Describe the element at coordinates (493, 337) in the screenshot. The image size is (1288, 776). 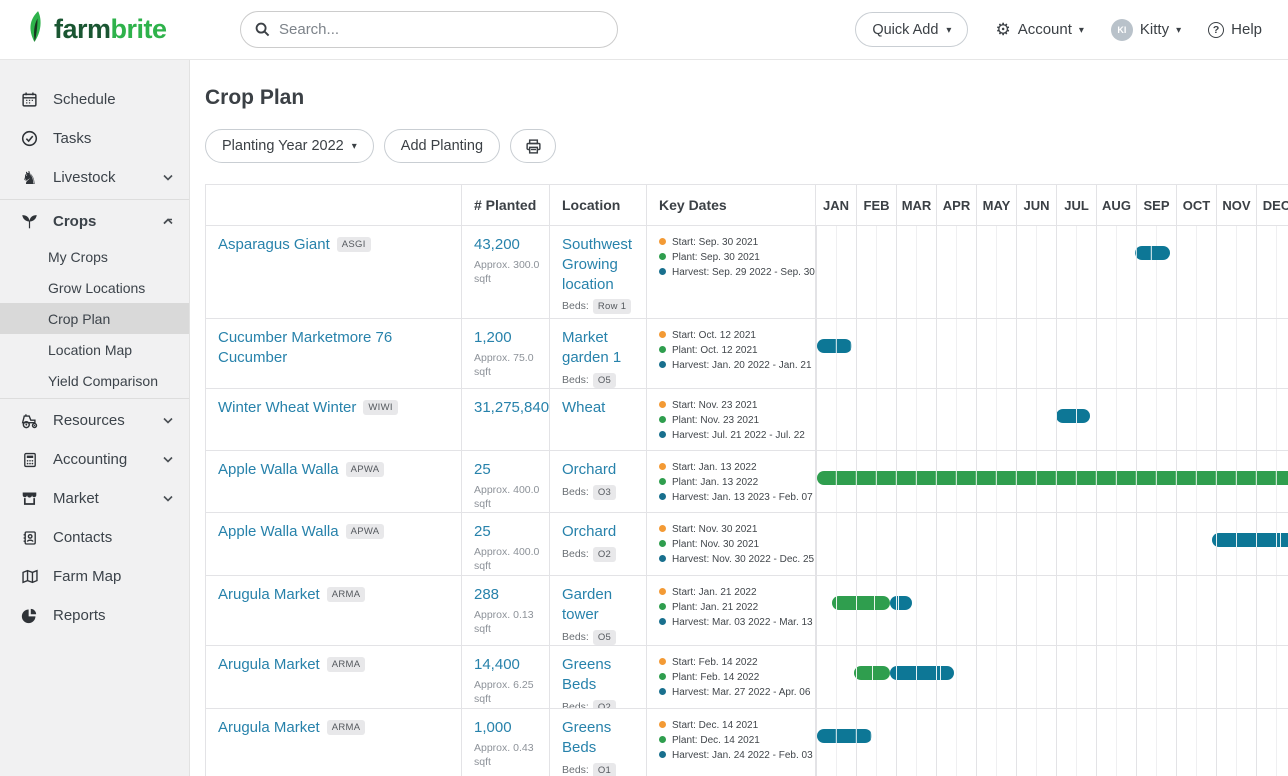
I see `planted-count-link: 1,200` at that location.